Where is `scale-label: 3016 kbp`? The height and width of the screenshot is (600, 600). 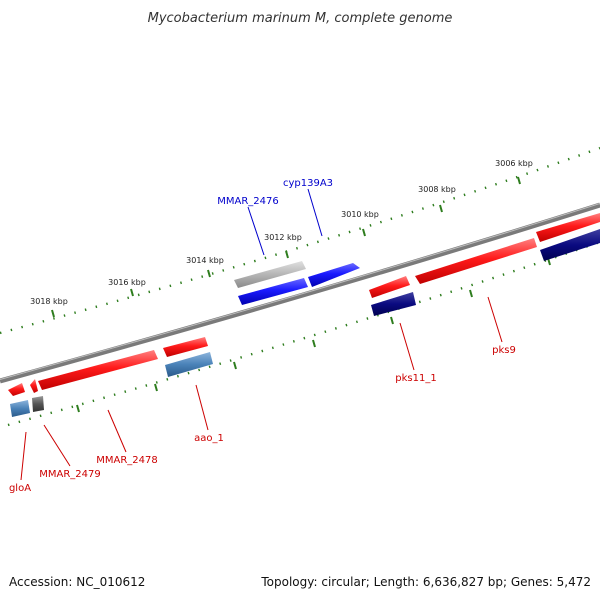
scale-label: 3016 kbp is located at coordinates (127, 282).